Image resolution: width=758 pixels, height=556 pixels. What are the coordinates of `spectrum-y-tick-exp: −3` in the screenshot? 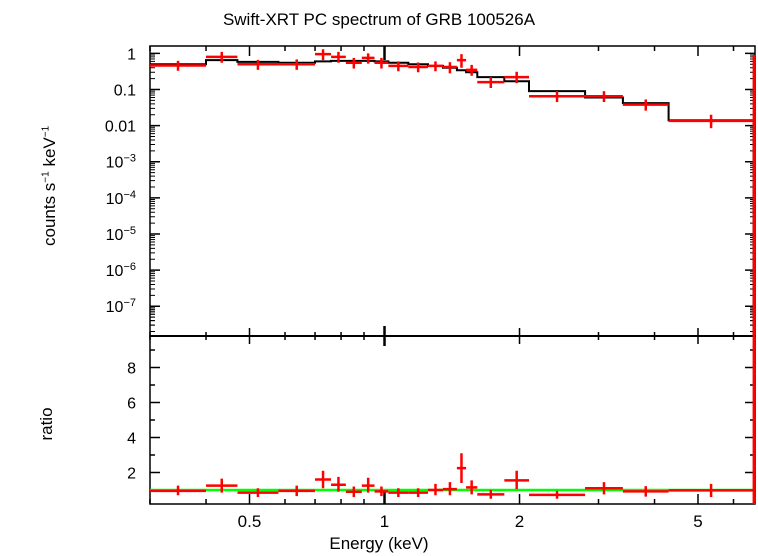 It's located at (129, 159).